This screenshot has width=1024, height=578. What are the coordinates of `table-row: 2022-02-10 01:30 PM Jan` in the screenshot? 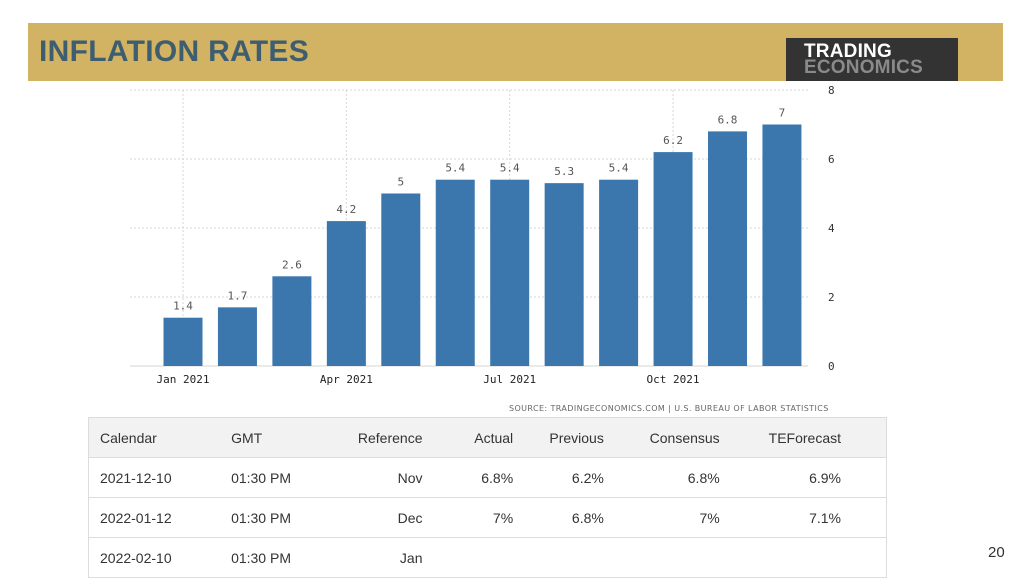 It's located at (487, 557).